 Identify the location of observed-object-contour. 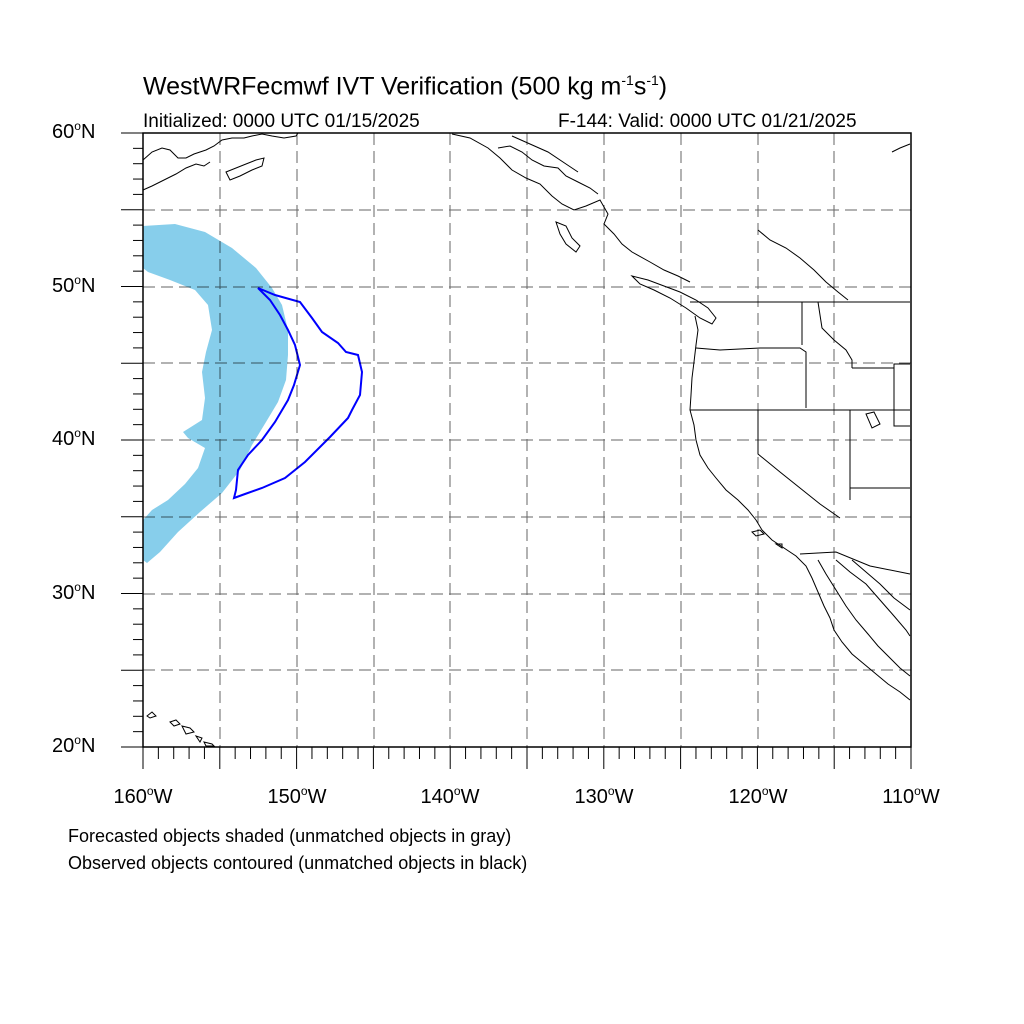
(298, 393).